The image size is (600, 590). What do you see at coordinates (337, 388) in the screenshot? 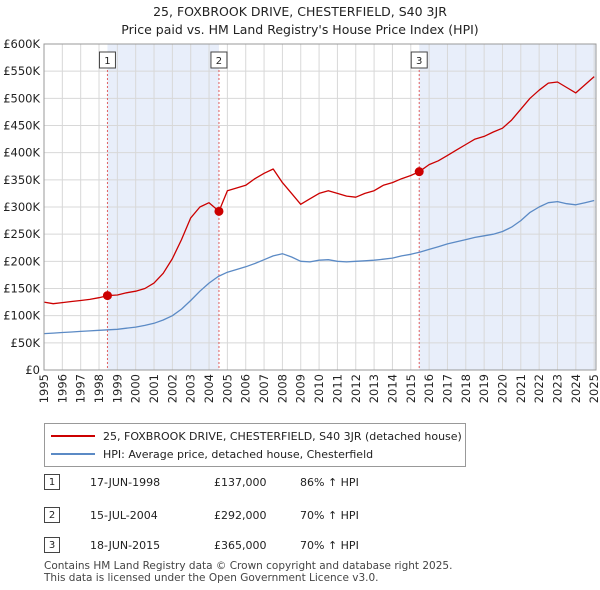
I see `x-tick-label: 2011` at bounding box center [337, 388].